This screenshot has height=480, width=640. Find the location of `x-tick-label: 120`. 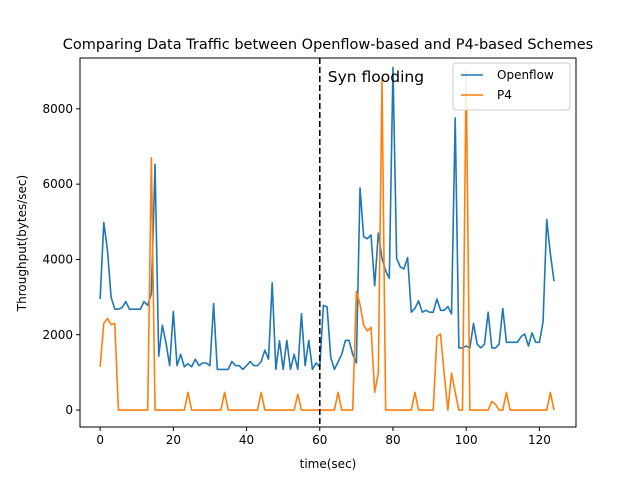

x-tick-label: 120 is located at coordinates (539, 440).